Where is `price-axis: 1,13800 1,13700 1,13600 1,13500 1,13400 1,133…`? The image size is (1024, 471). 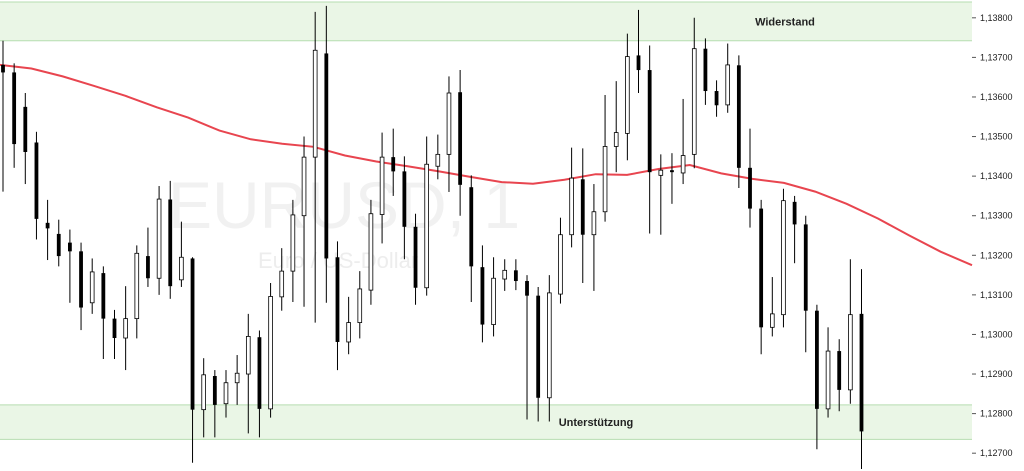 price-axis: 1,13800 1,13700 1,13600 1,13500 1,13400 1,133… is located at coordinates (992, 235).